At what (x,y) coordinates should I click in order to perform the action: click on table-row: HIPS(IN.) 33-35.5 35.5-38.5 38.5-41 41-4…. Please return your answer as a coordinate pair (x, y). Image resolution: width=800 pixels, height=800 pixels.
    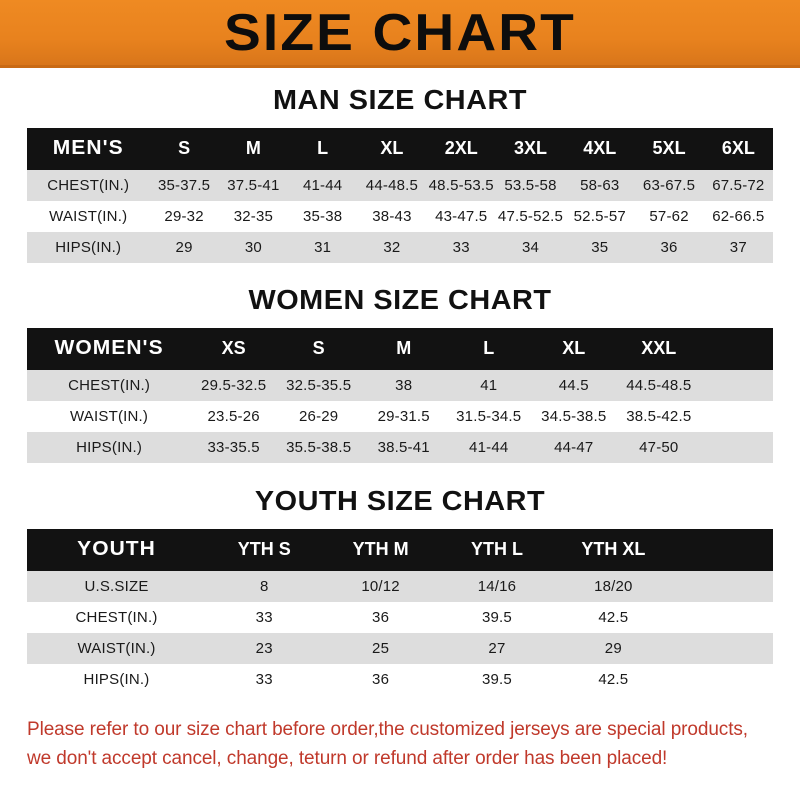
    Looking at the image, I should click on (400, 447).